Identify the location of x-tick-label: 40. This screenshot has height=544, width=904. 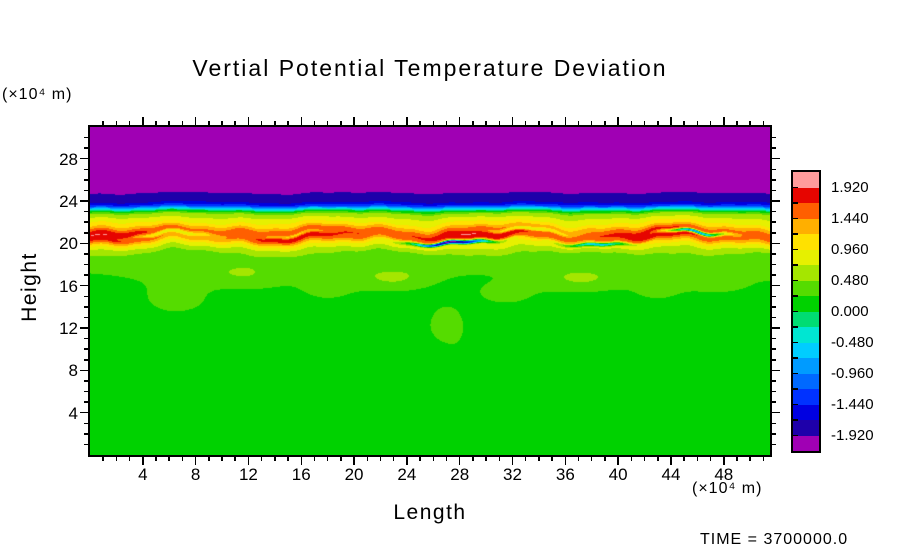
(618, 474).